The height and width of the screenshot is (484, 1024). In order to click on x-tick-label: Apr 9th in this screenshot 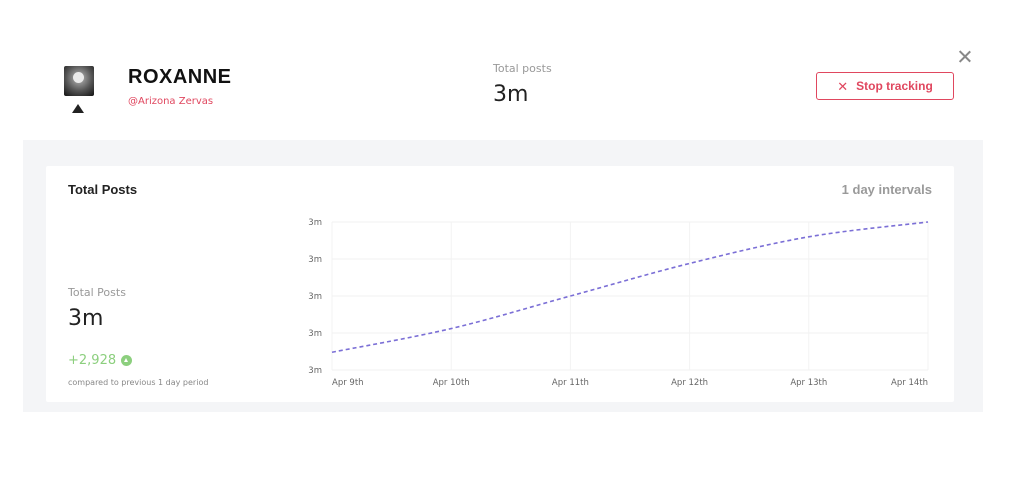, I will do `click(348, 383)`.